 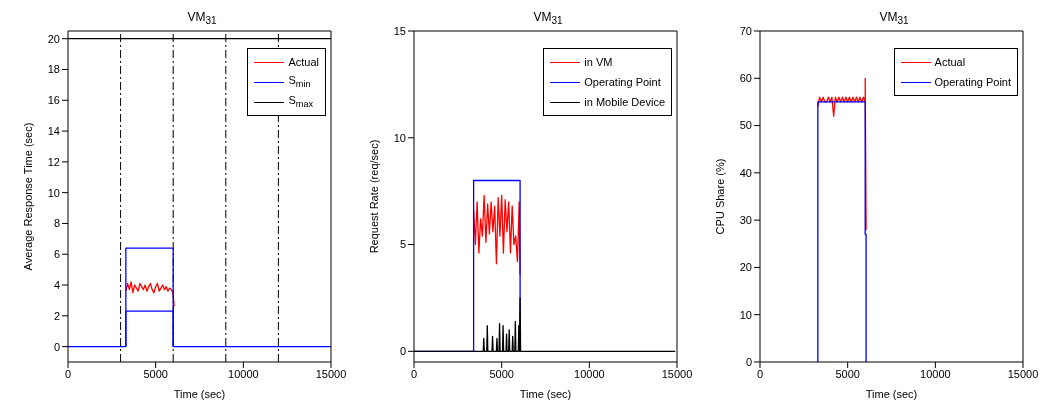 I want to click on legend-label: in Mobile Device, so click(x=624, y=102).